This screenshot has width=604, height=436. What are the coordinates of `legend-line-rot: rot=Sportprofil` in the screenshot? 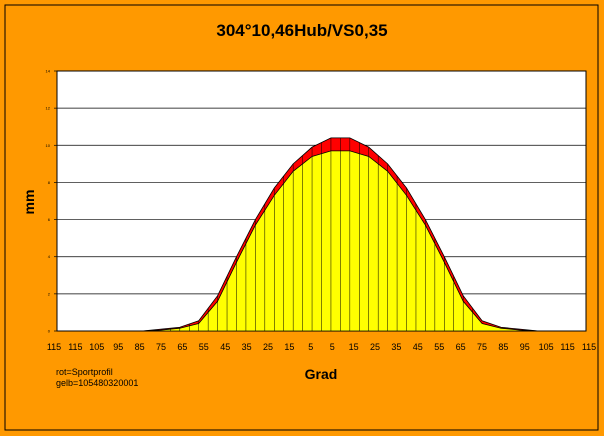 It's located at (84, 372).